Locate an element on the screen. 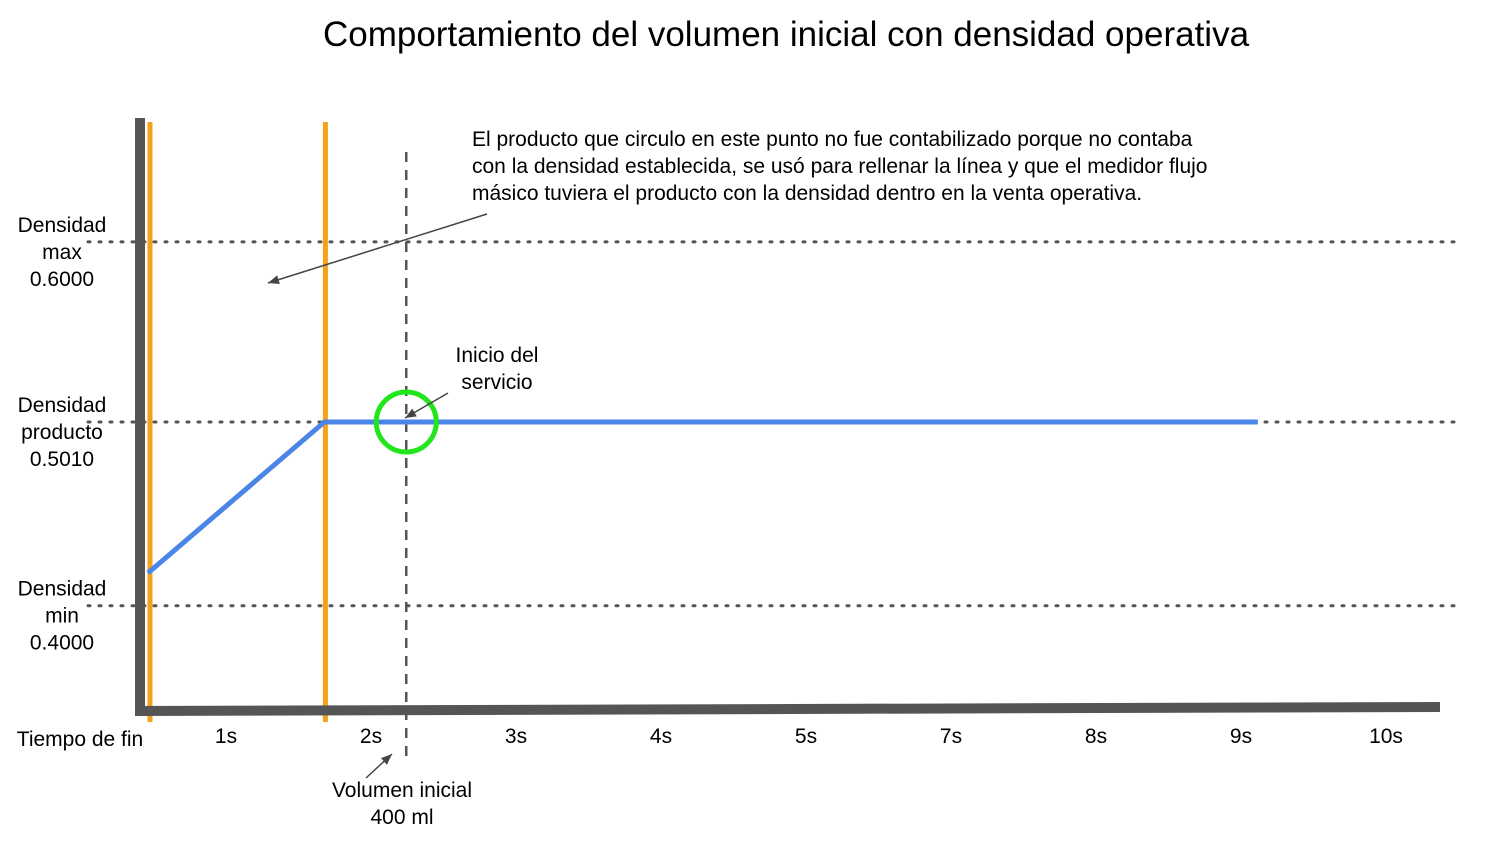  reference-label-0-1: max is located at coordinates (62, 252).